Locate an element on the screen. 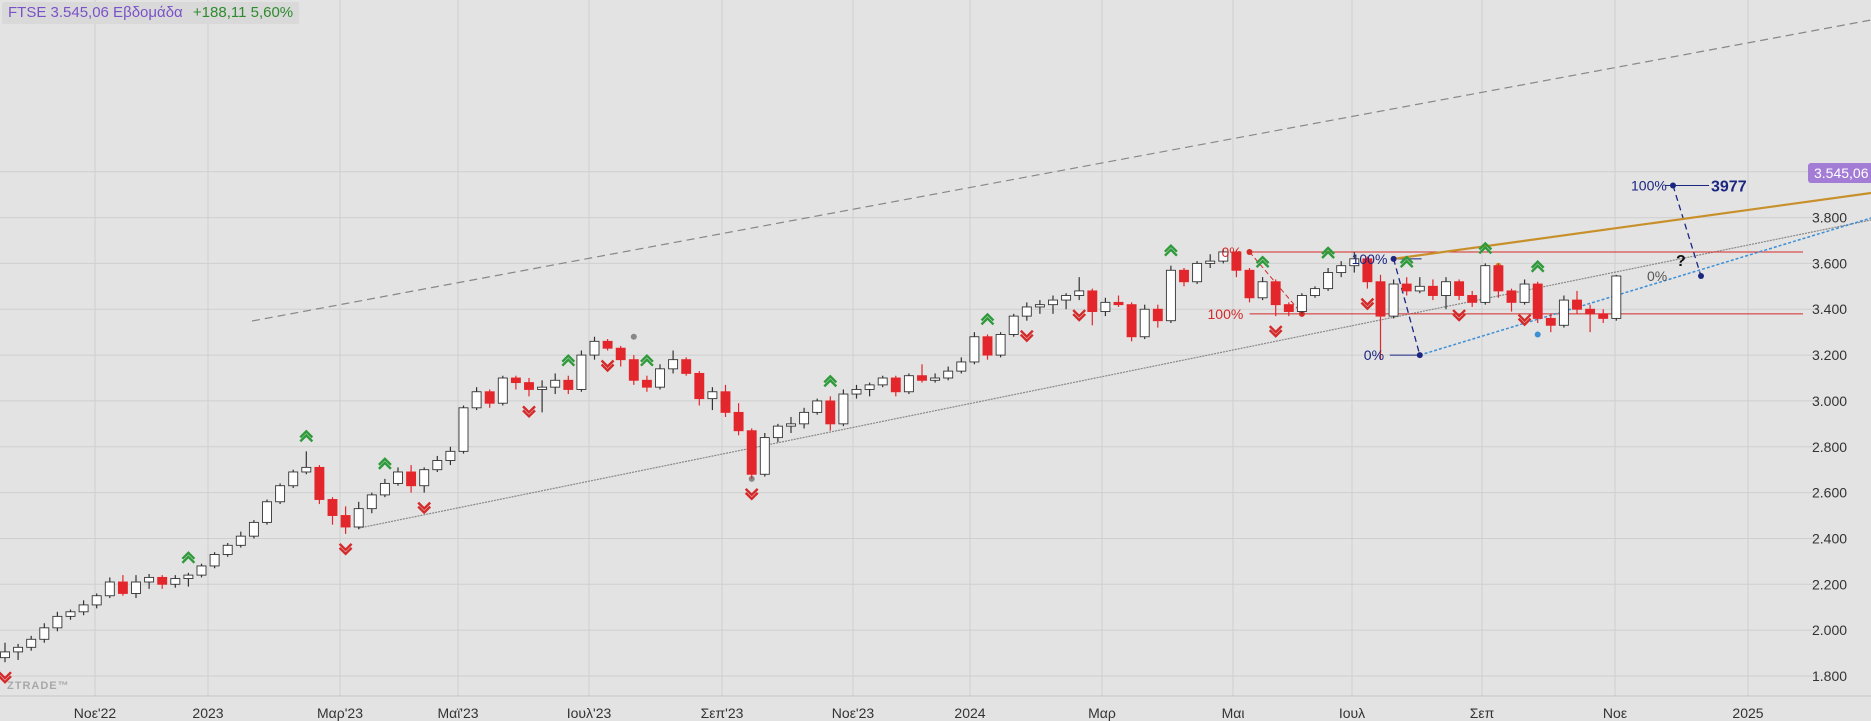  fib2-diagonal is located at coordinates (1406, 307).